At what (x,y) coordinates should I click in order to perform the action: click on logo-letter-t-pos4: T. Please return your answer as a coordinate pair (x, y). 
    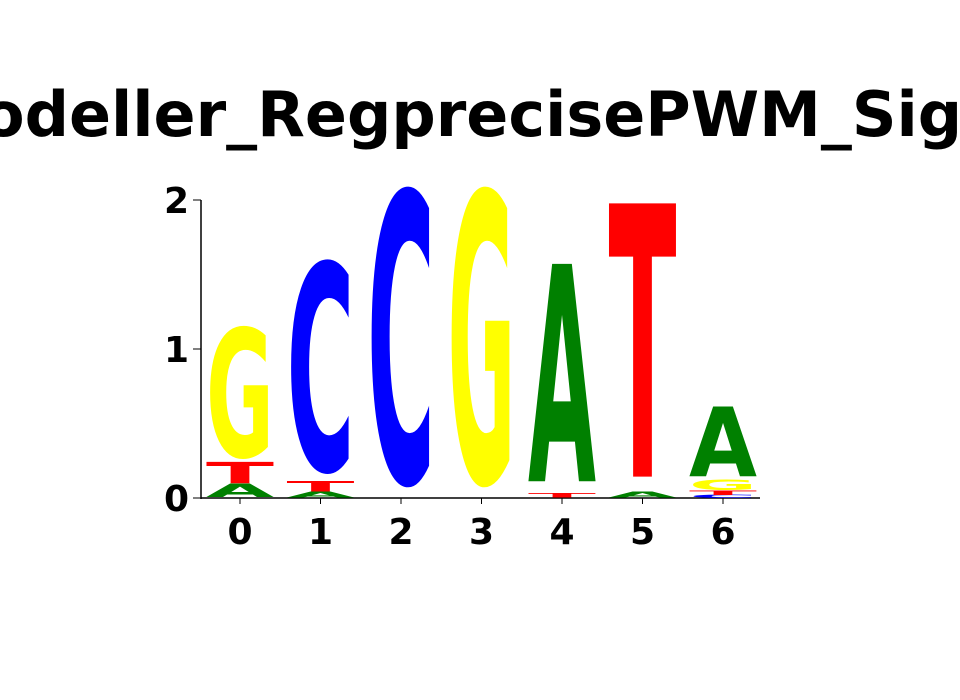
    Looking at the image, I should click on (562, 495).